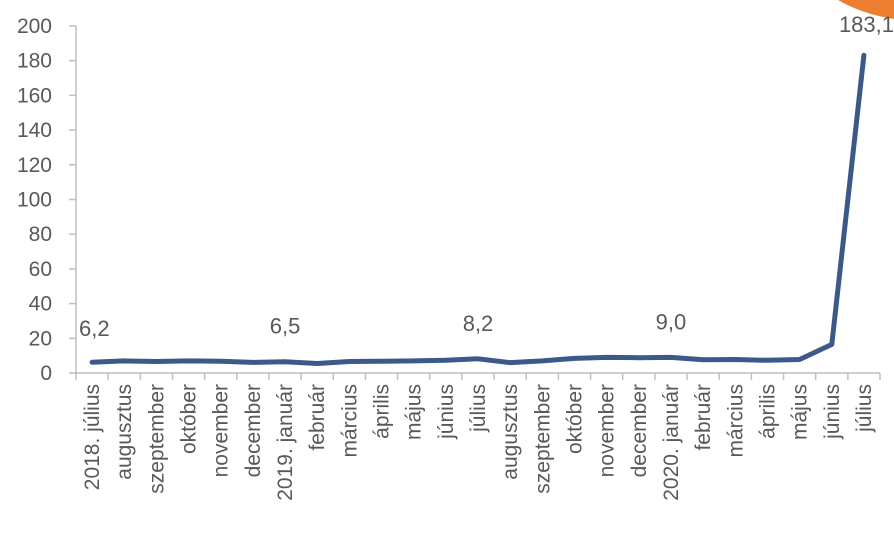  Describe the element at coordinates (40, 338) in the screenshot. I see `y-tick-label: 20` at that location.